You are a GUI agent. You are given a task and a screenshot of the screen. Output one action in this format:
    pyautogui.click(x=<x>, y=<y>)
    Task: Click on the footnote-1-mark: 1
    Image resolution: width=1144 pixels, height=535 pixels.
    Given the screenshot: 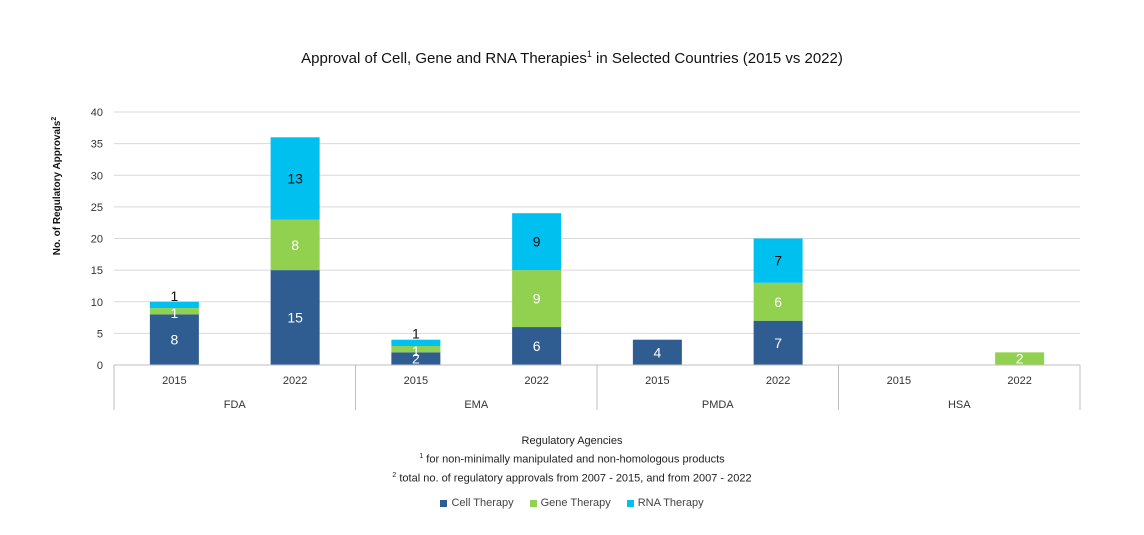 What is the action you would take?
    pyautogui.click(x=421, y=456)
    